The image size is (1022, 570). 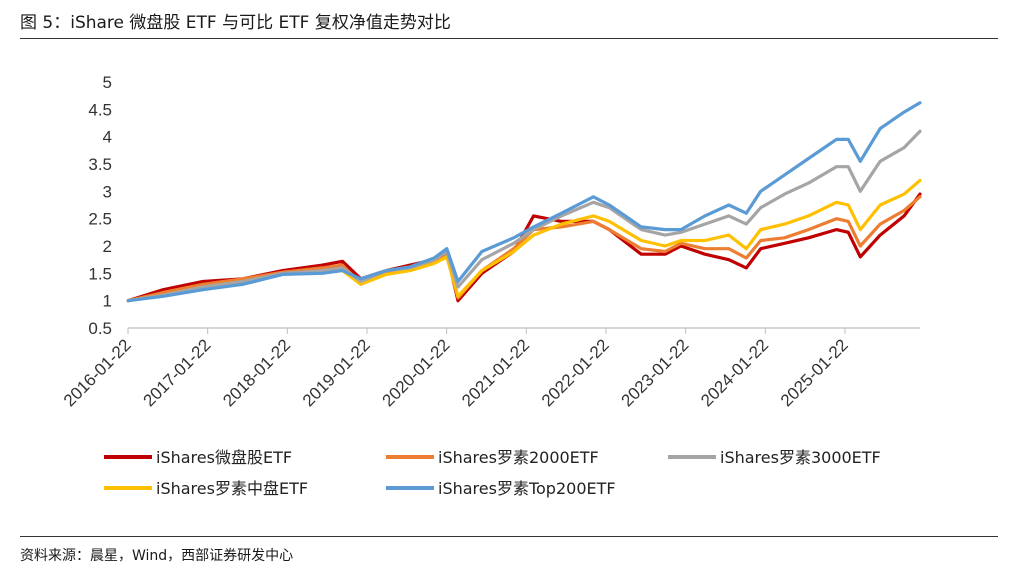 What do you see at coordinates (107, 137) in the screenshot?
I see `y-tick-label: 4` at bounding box center [107, 137].